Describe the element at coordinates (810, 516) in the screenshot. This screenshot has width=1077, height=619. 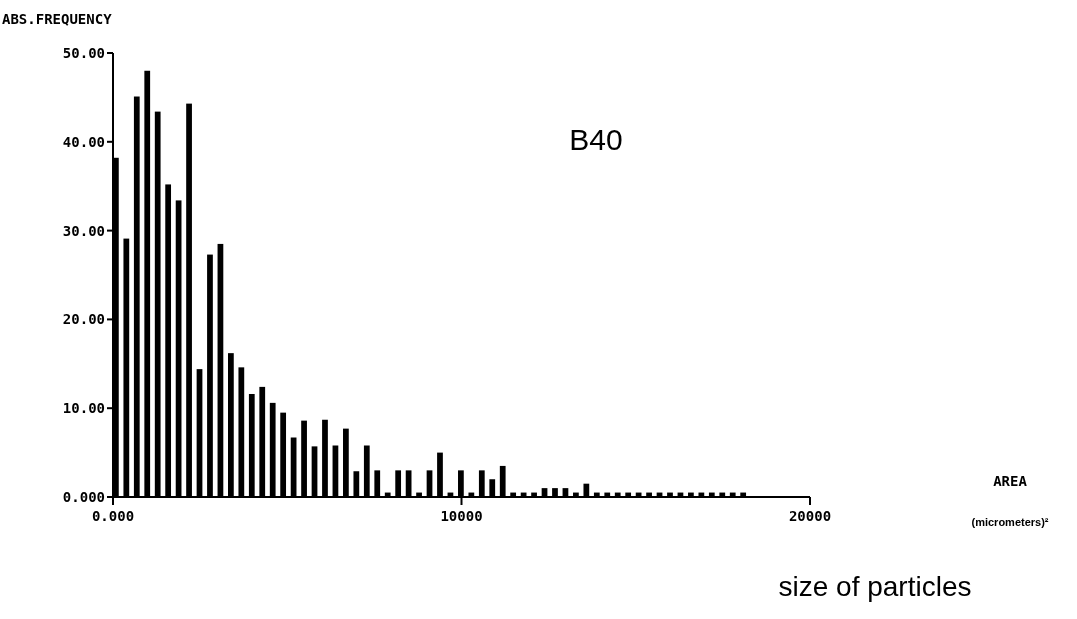
I see `x-tick-label: 20000` at that location.